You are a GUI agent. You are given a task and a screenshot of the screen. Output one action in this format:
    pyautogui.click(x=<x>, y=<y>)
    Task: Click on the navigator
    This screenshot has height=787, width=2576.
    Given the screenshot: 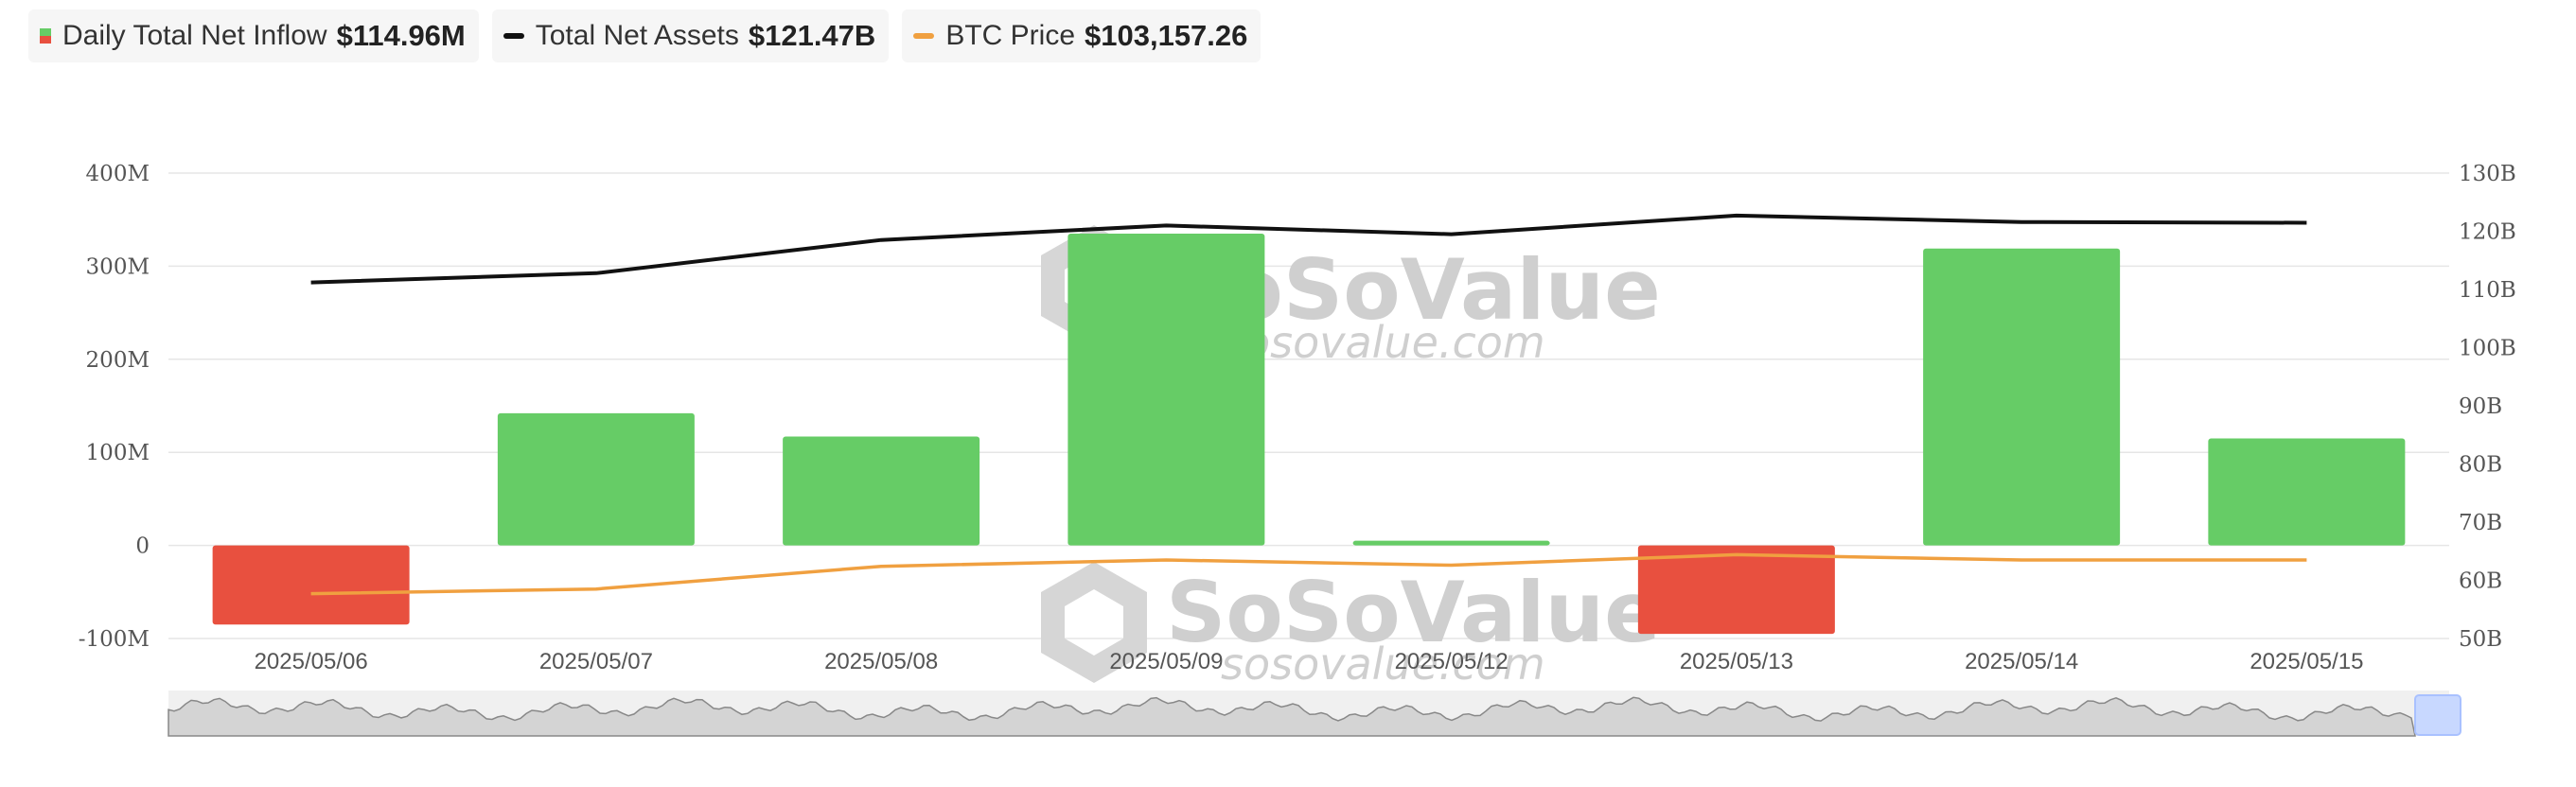 What is the action you would take?
    pyautogui.click(x=1314, y=714)
    